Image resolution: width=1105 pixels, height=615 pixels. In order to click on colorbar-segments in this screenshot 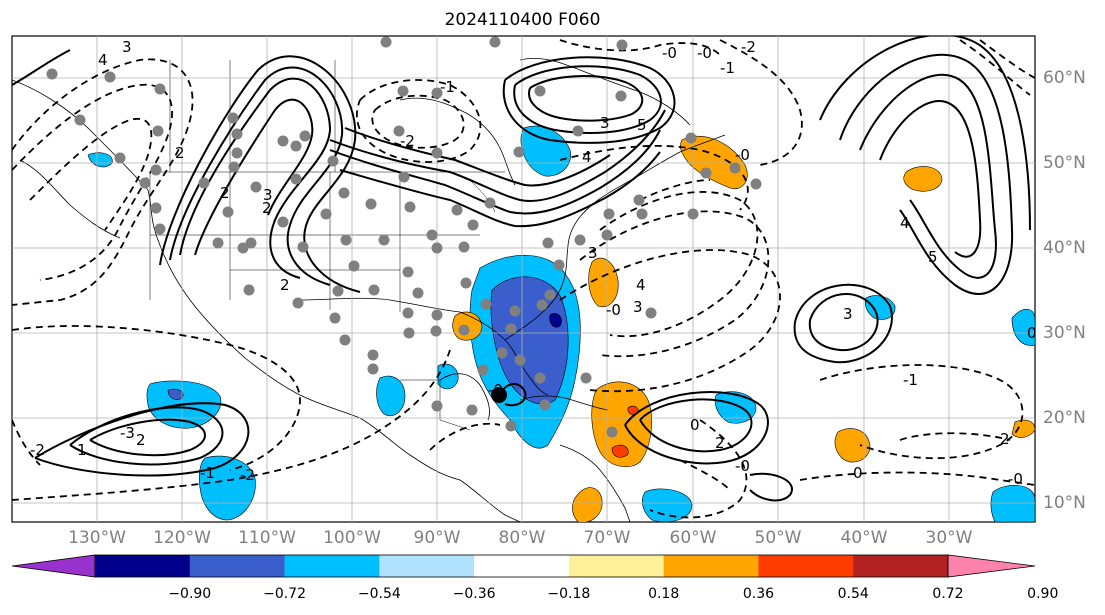, I will do `click(522, 566)`.